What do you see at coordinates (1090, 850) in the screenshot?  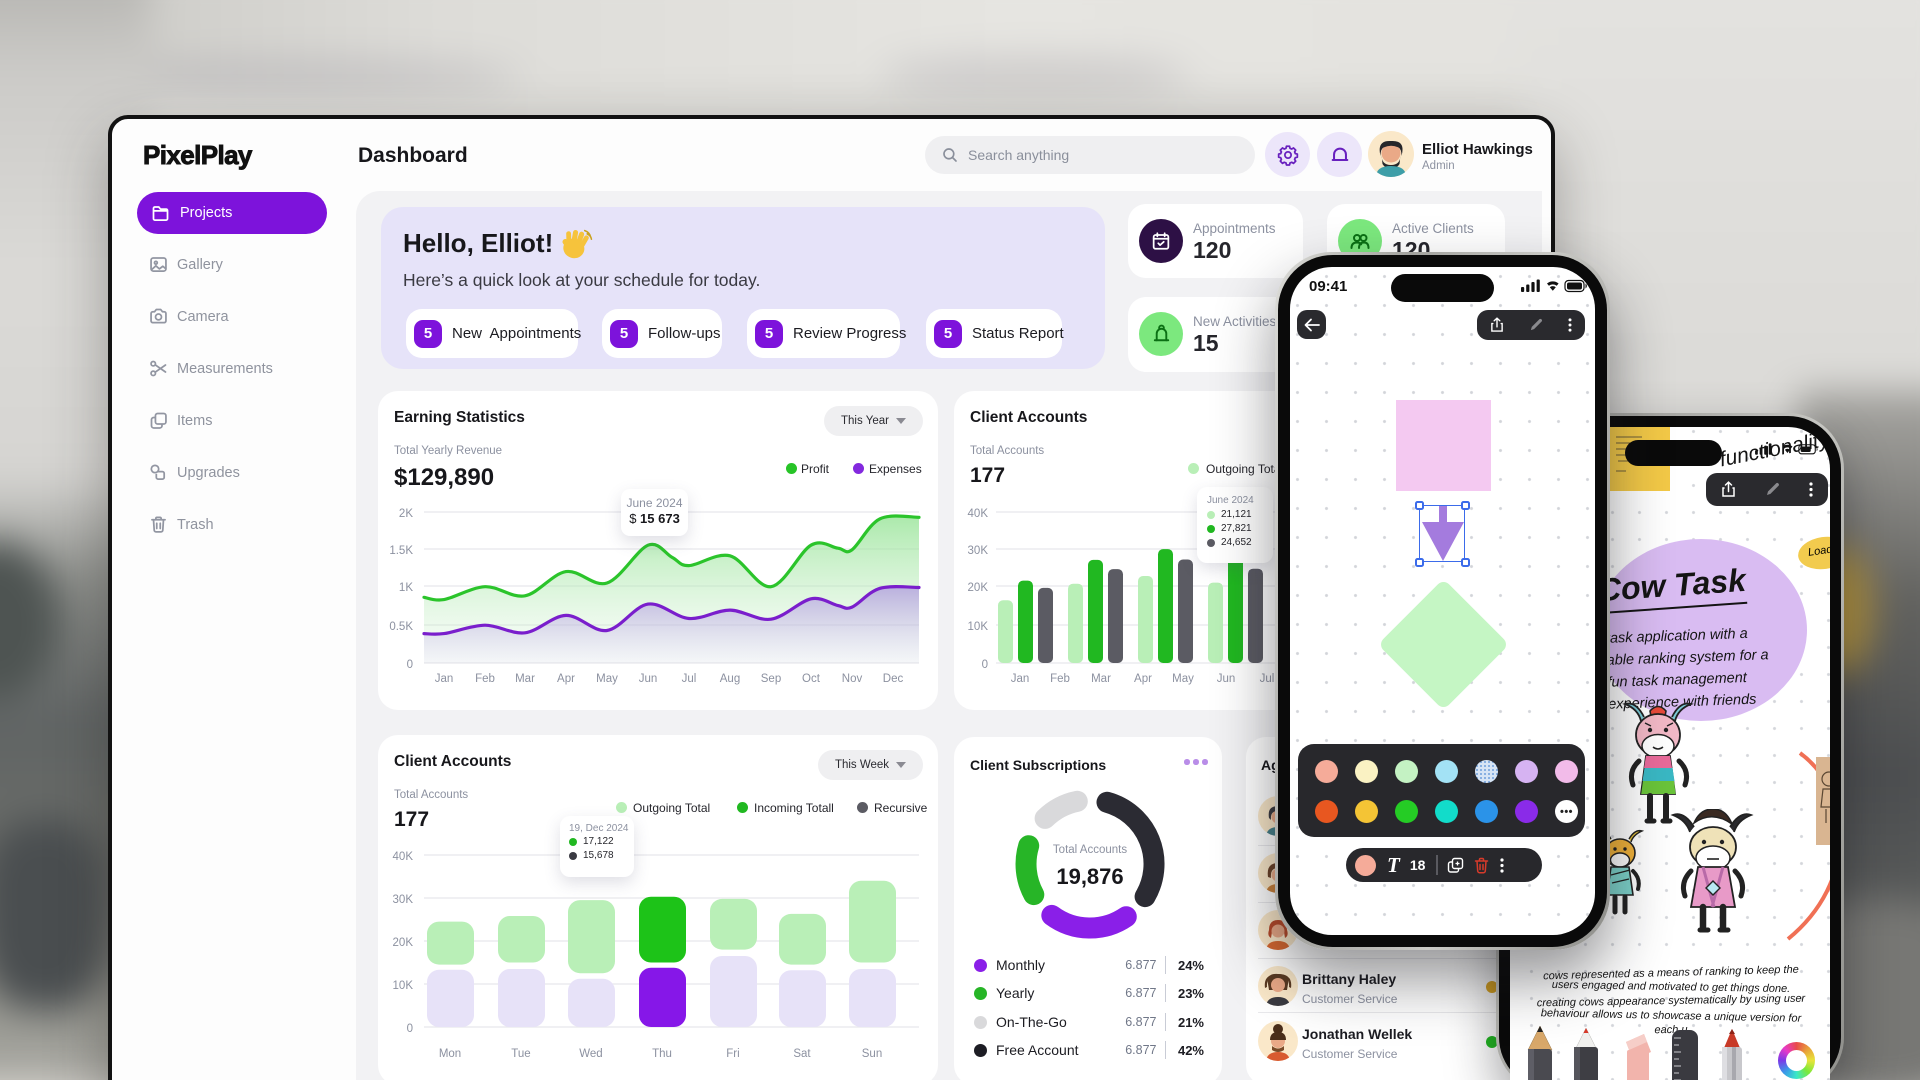 I see `svg-text: Total Accounts` at bounding box center [1090, 850].